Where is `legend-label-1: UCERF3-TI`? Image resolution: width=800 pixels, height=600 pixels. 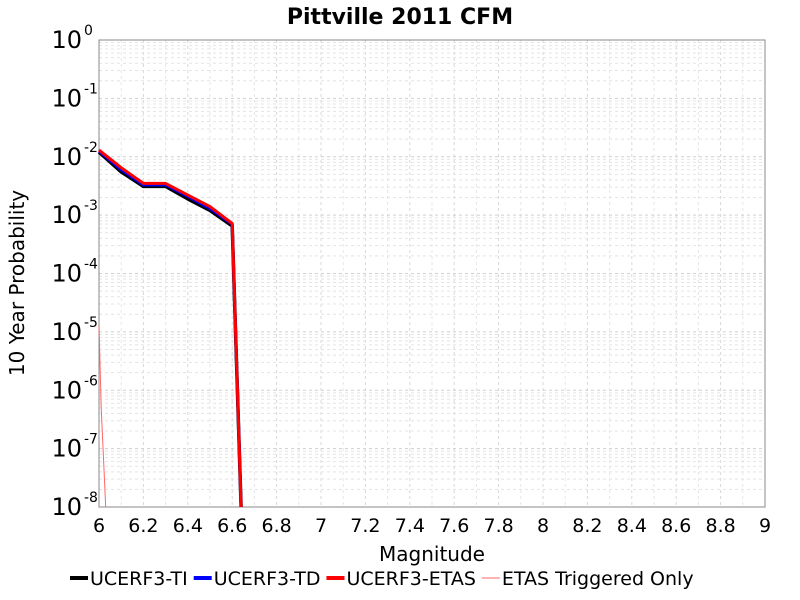
legend-label-1: UCERF3-TI is located at coordinates (139, 579).